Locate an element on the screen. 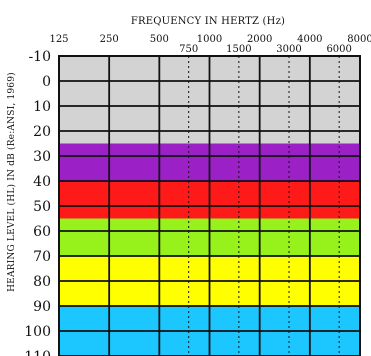 Image resolution: width=371 pixels, height=356 pixels. x-minor-tick-label-3: 6000 is located at coordinates (338, 49).